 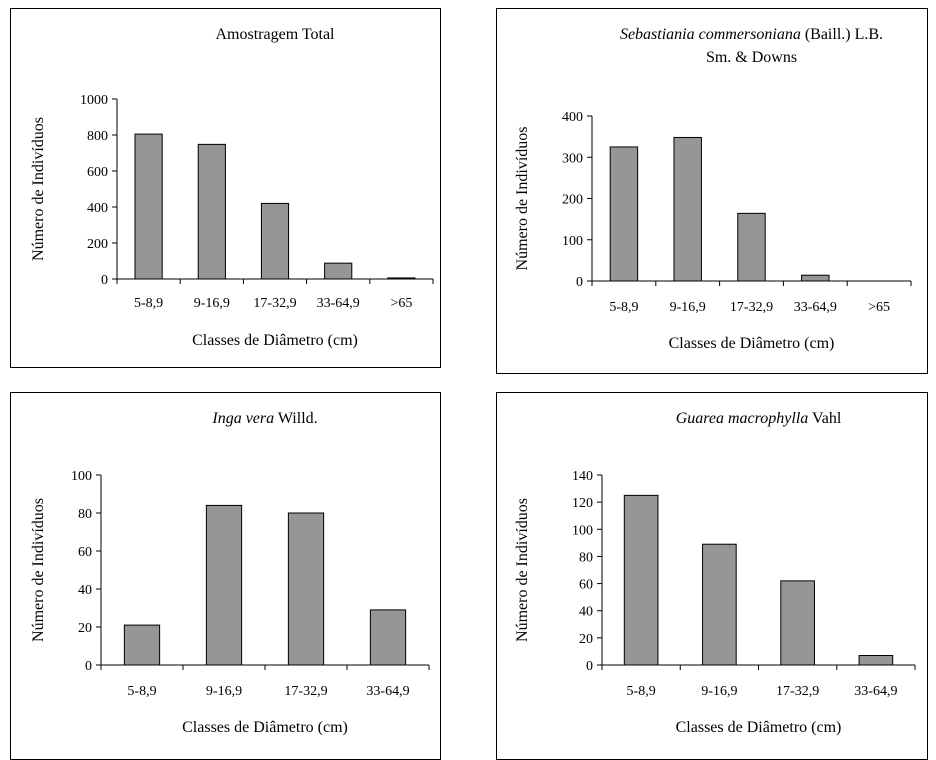 I want to click on chart-title: Amostragem Total, so click(x=275, y=34).